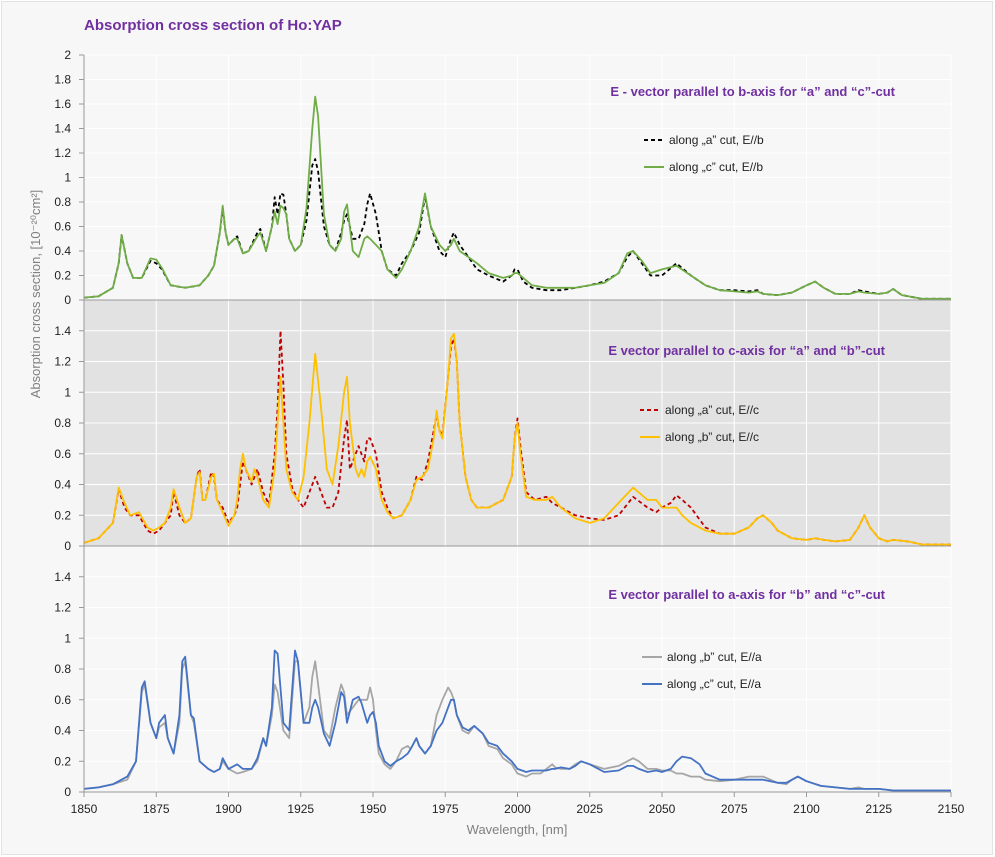 The height and width of the screenshot is (857, 995). Describe the element at coordinates (589, 809) in the screenshot. I see `x-tick-label: 2025` at that location.